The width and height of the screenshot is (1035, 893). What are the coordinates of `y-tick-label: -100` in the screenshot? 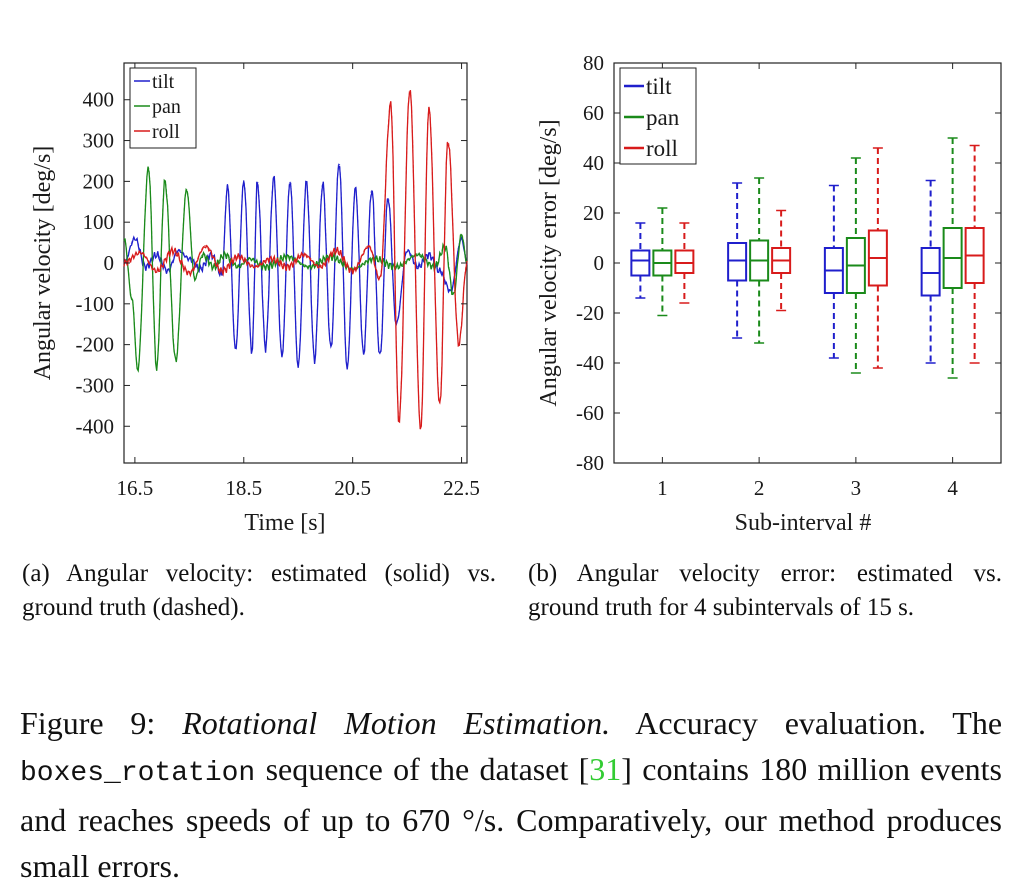 It's located at (95, 304).